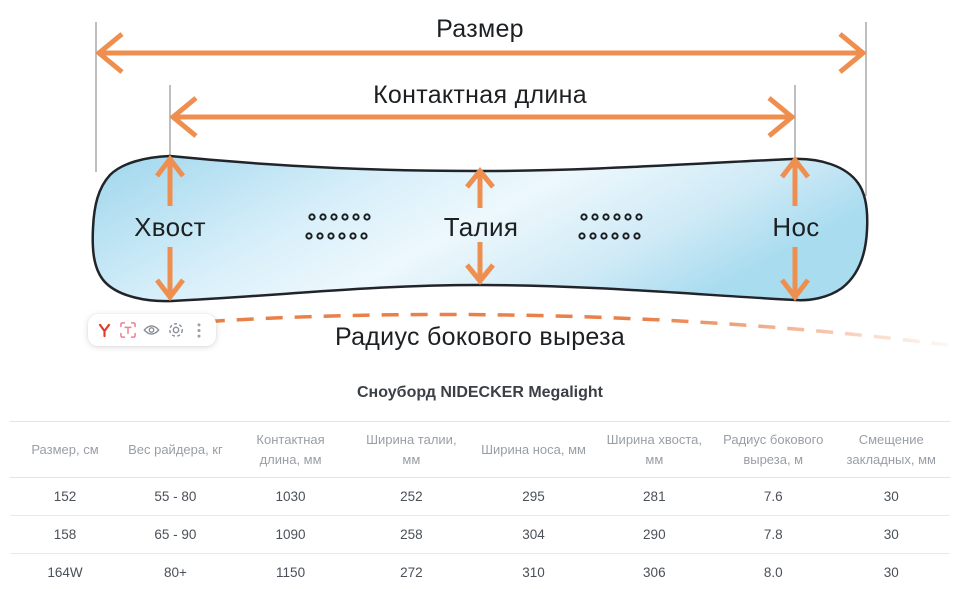  What do you see at coordinates (199, 330) in the screenshot?
I see `more-menu-icon` at bounding box center [199, 330].